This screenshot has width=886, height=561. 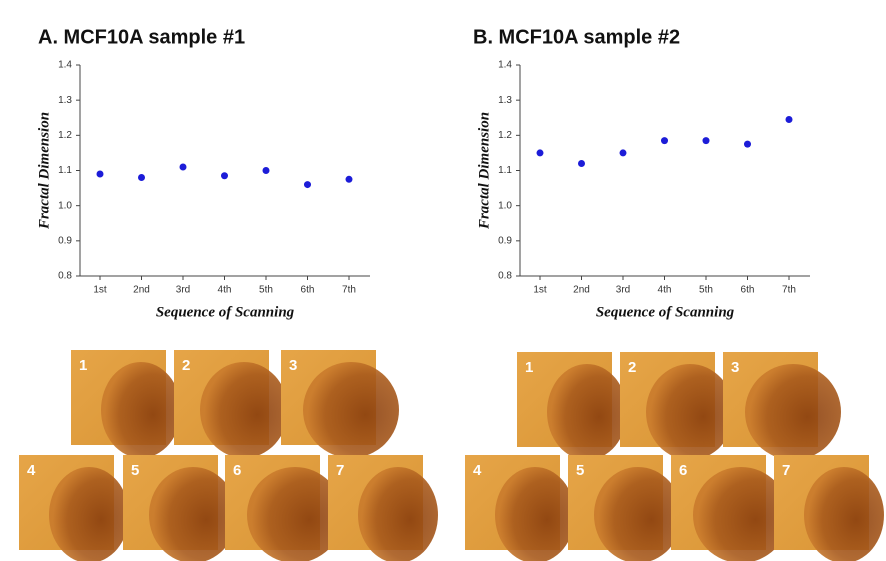 What do you see at coordinates (141, 37) in the screenshot?
I see `chart-title: A. MCF10A sample #1` at bounding box center [141, 37].